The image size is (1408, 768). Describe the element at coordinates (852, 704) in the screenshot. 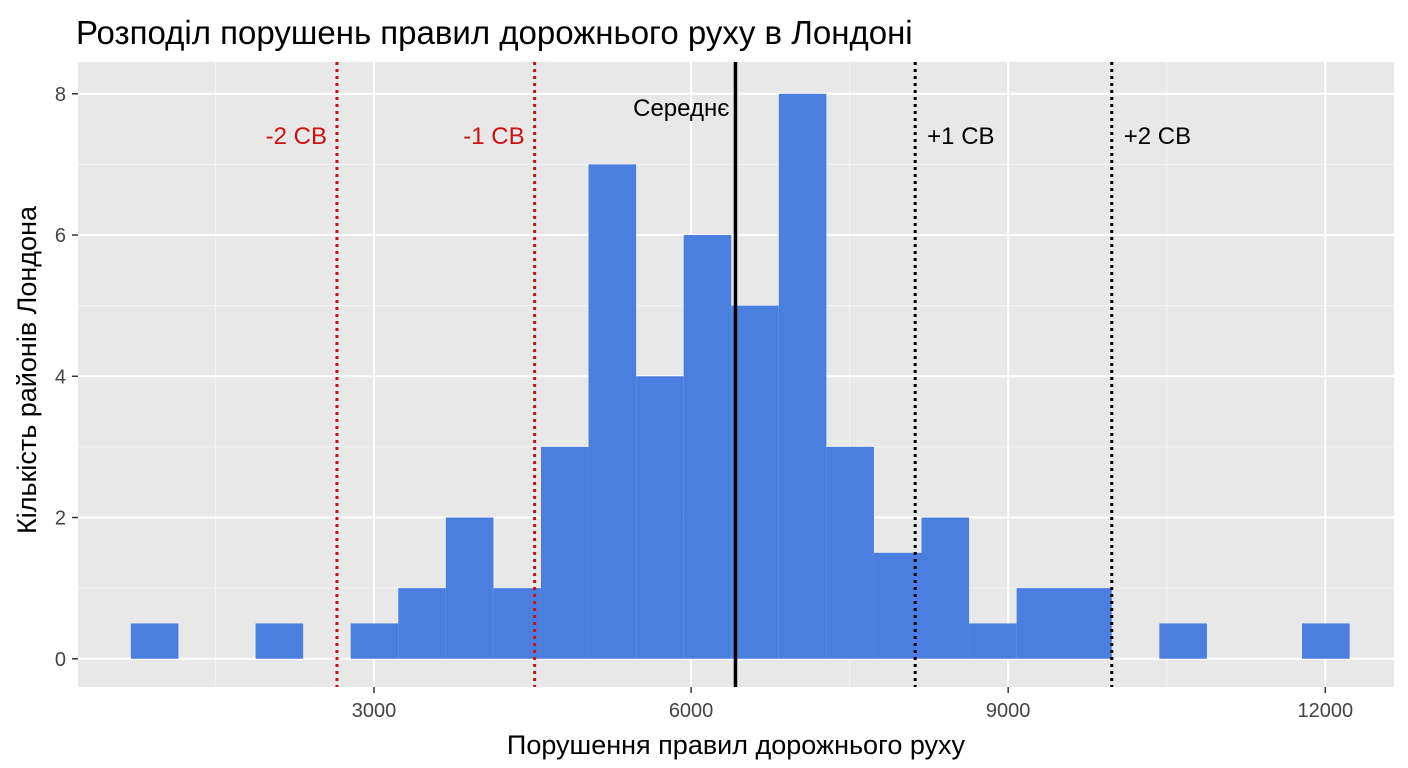

I see `x-axis-ticks: 3000 6000 9000 12000` at that location.